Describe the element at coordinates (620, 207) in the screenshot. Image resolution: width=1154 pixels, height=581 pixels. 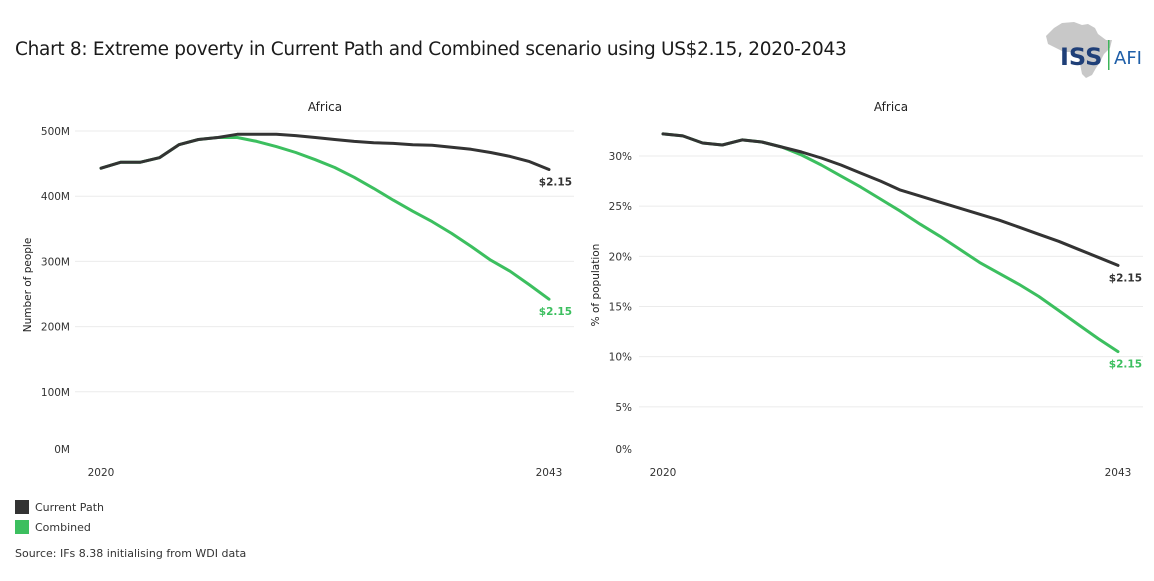
I see `y-tick-label: 25%` at that location.